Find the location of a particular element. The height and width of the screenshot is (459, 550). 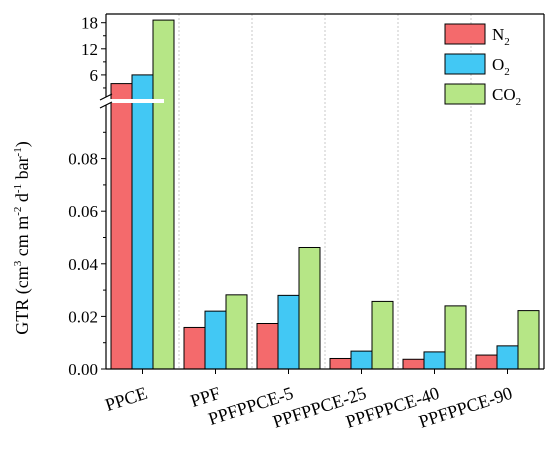

legend-swatch-o2 is located at coordinates (465, 64).